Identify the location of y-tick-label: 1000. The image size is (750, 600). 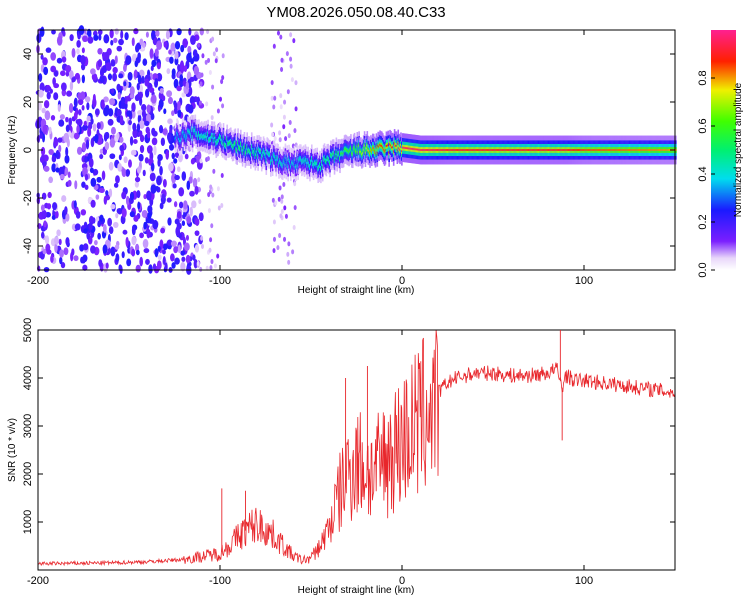
(28, 522).